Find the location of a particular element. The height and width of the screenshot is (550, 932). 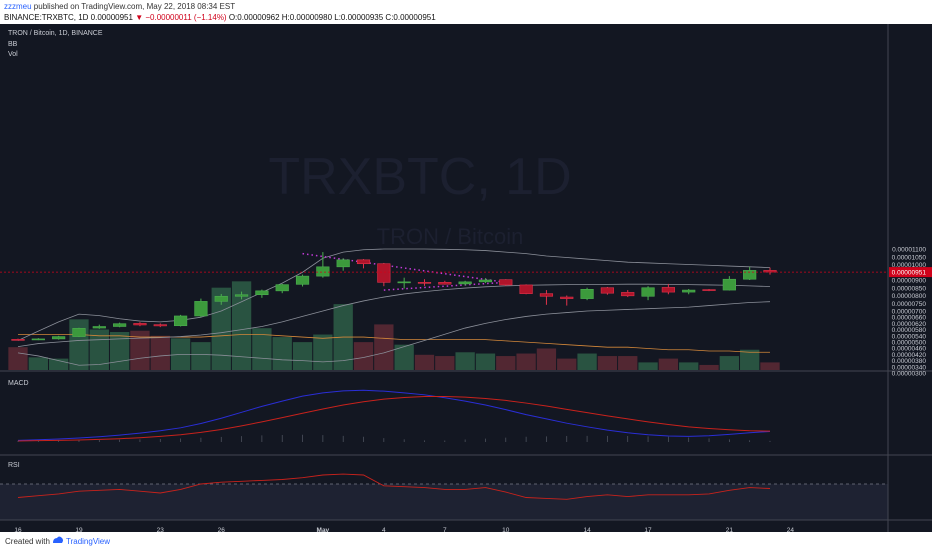

rsi-pane: 80.000060.000040.0000 is located at coordinates (463, 497).